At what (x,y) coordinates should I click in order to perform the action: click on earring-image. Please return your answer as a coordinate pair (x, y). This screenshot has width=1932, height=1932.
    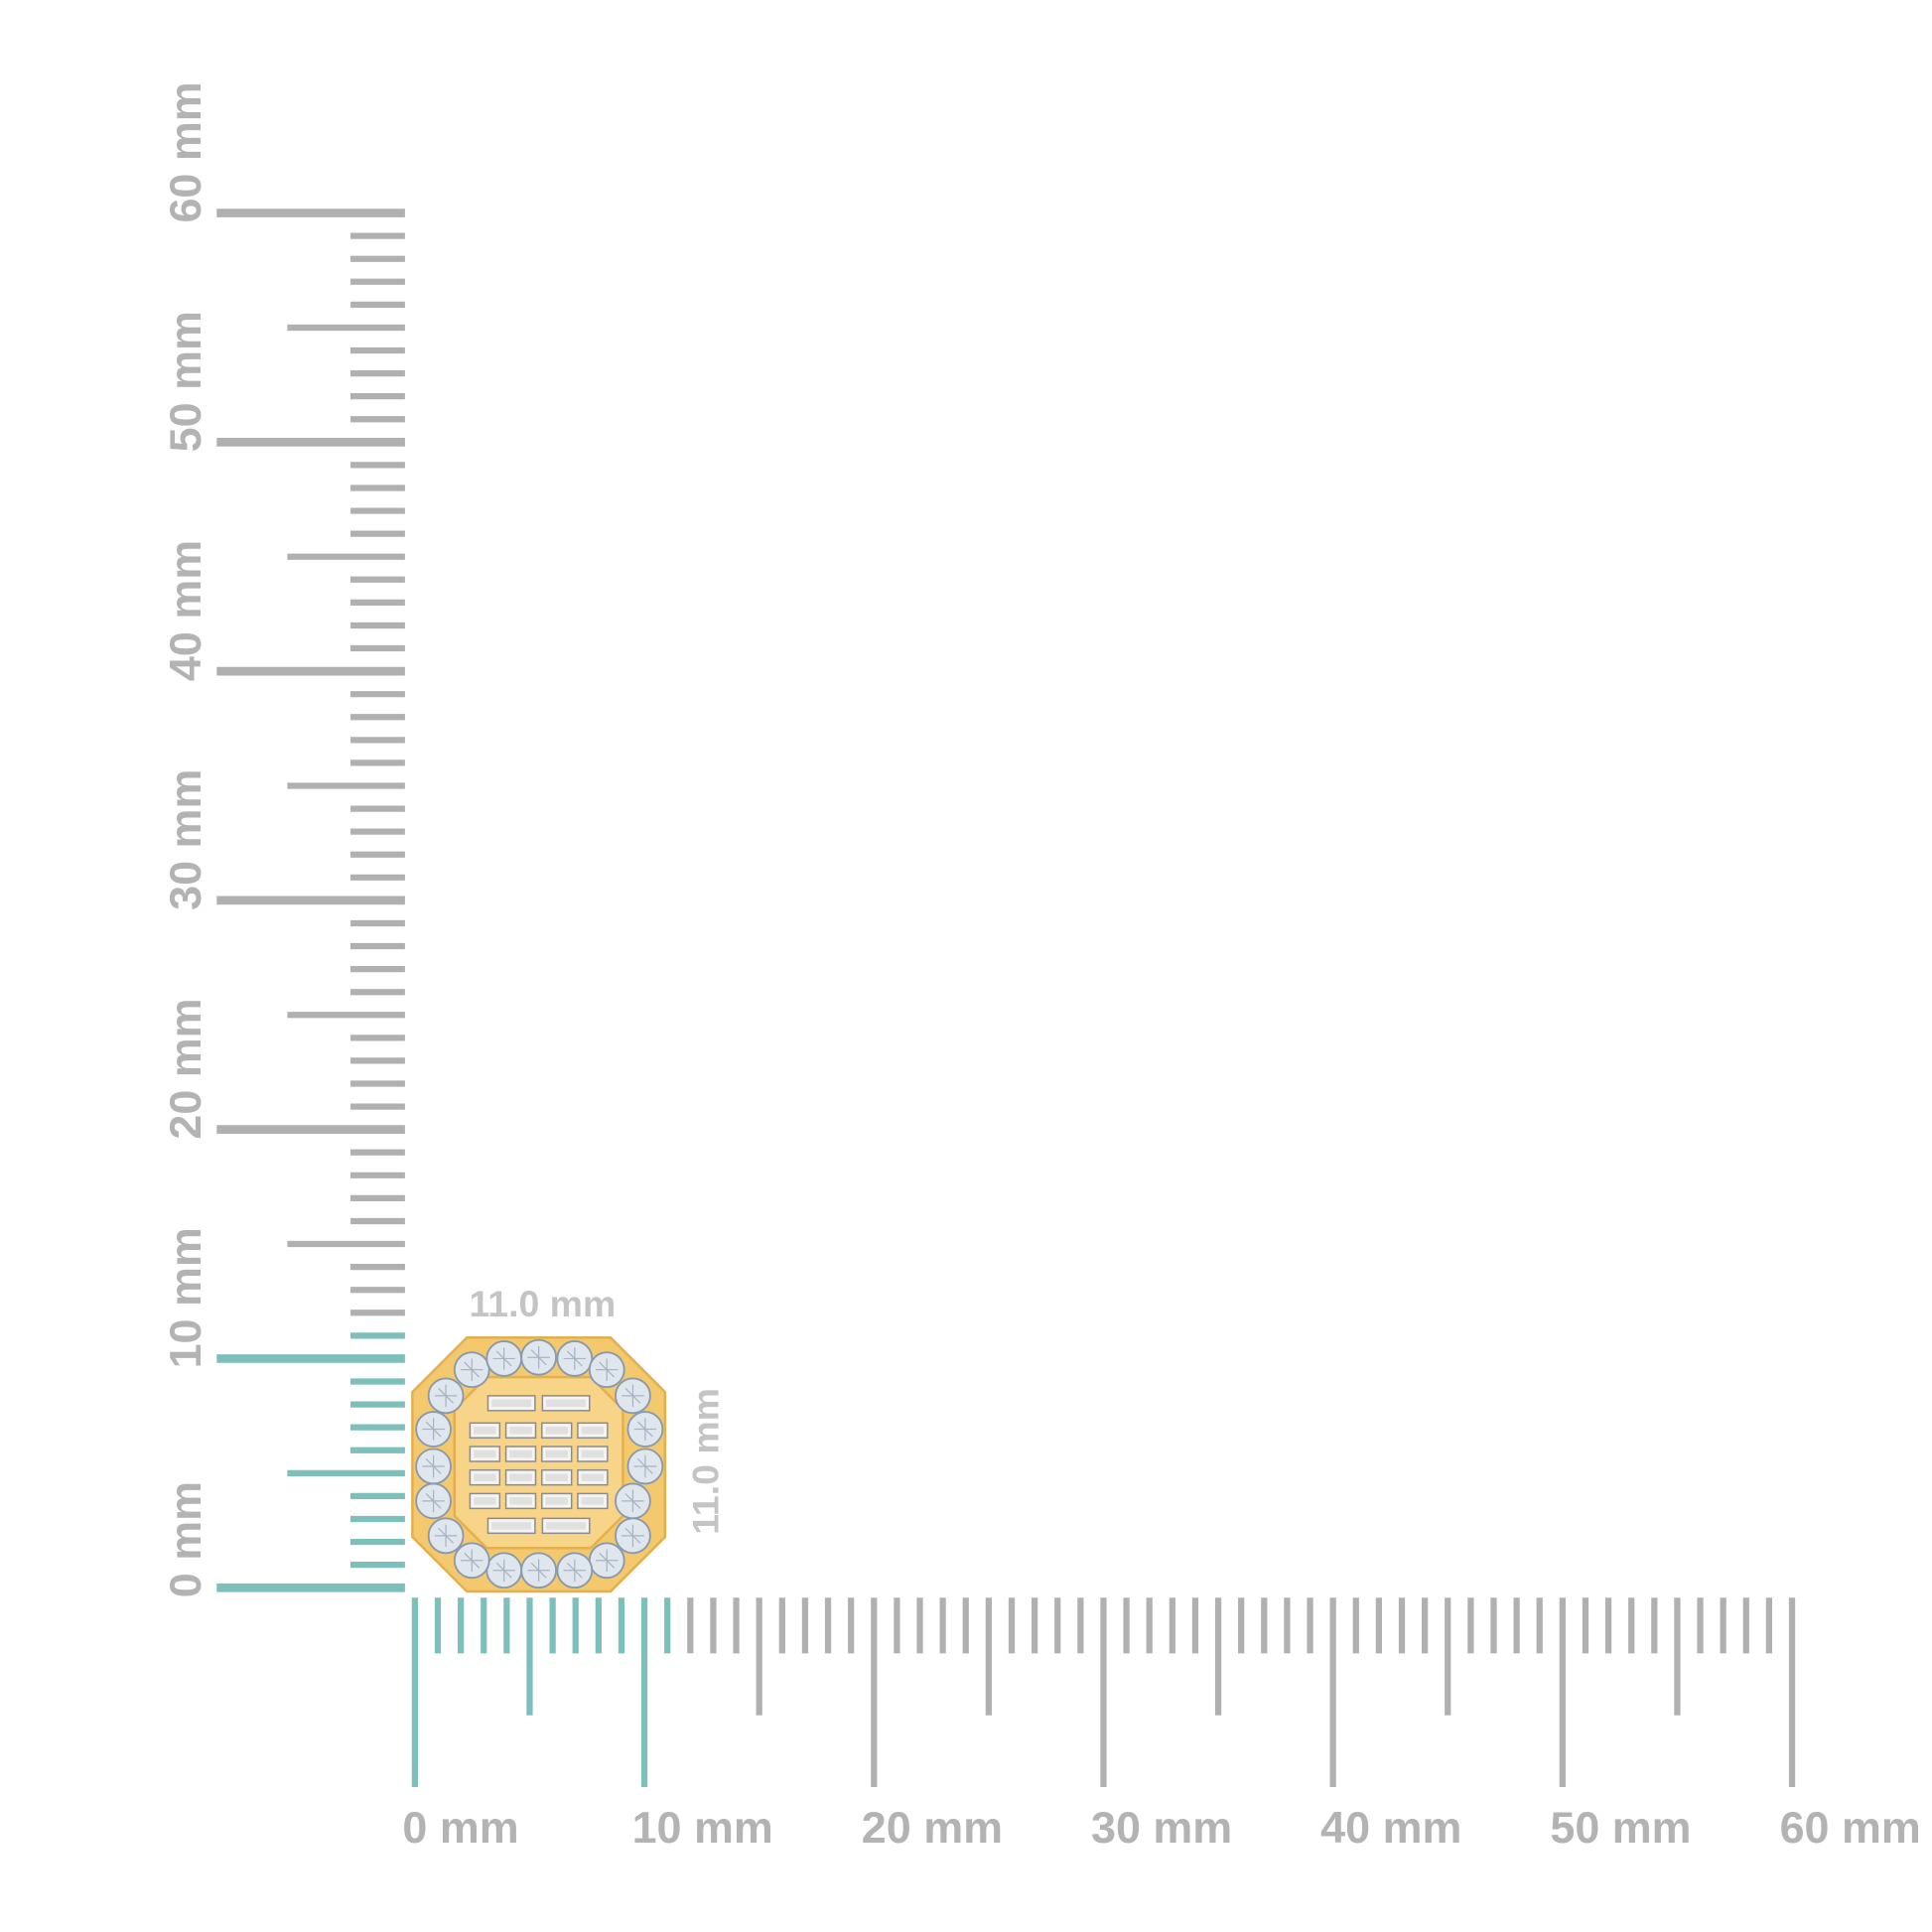
    Looking at the image, I should click on (539, 1464).